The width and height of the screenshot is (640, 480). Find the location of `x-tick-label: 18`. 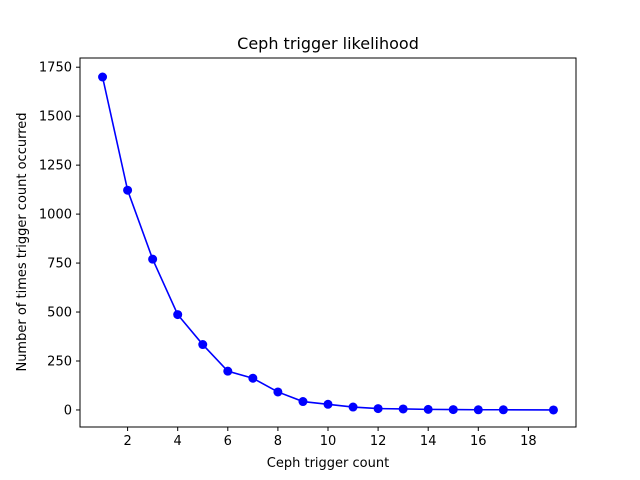

x-tick-label: 18 is located at coordinates (528, 441).